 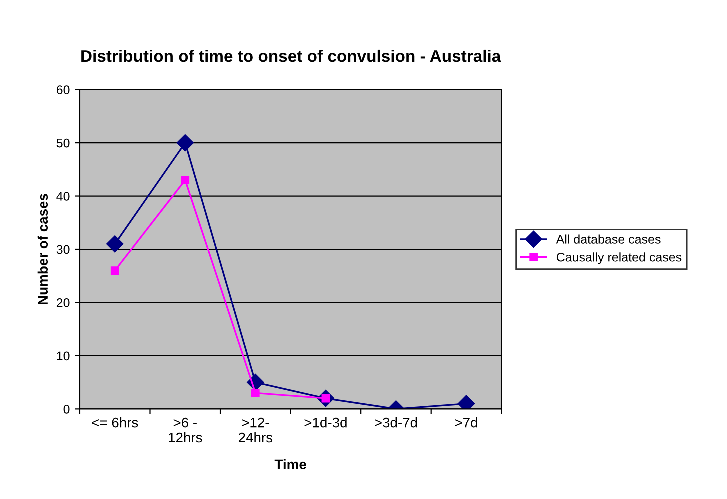 I want to click on legend-label: Causally related cases, so click(x=619, y=258).